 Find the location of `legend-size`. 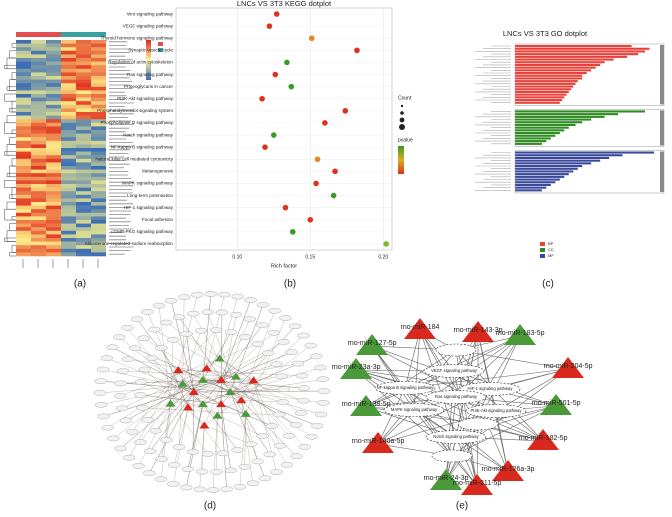

legend-size is located at coordinates (402, 106).